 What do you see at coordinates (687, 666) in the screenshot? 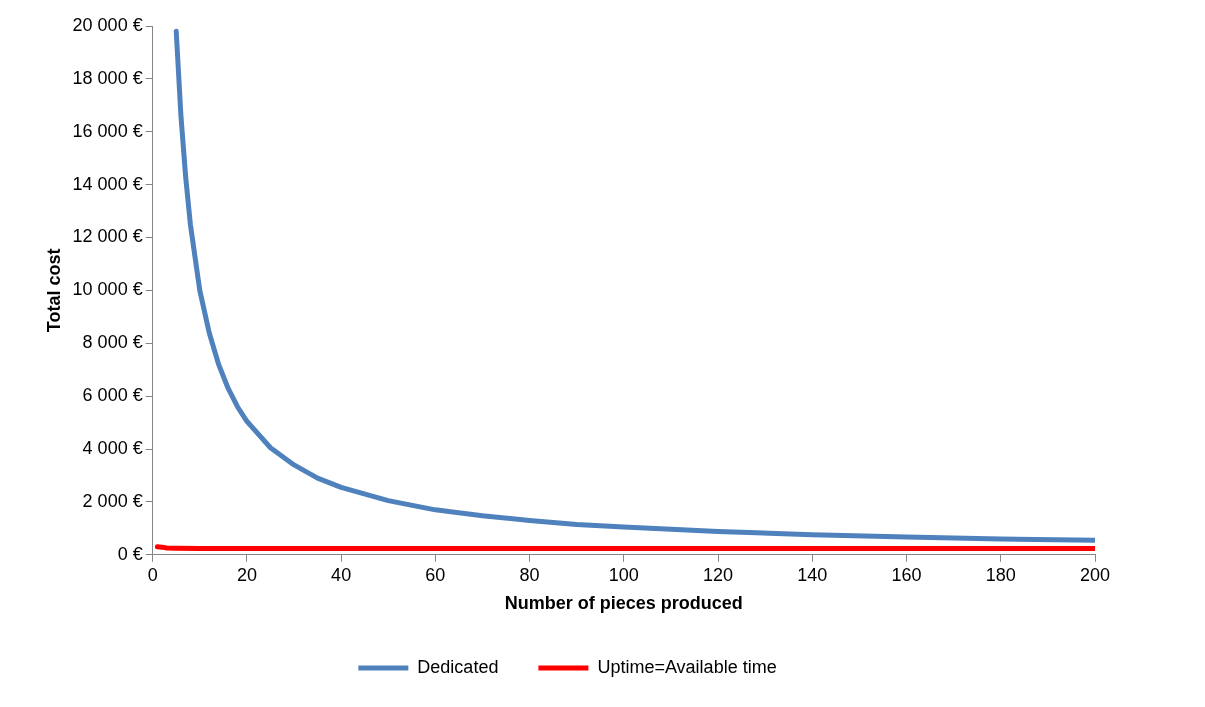
I see `legend-label: Uptime=Available time` at bounding box center [687, 666].